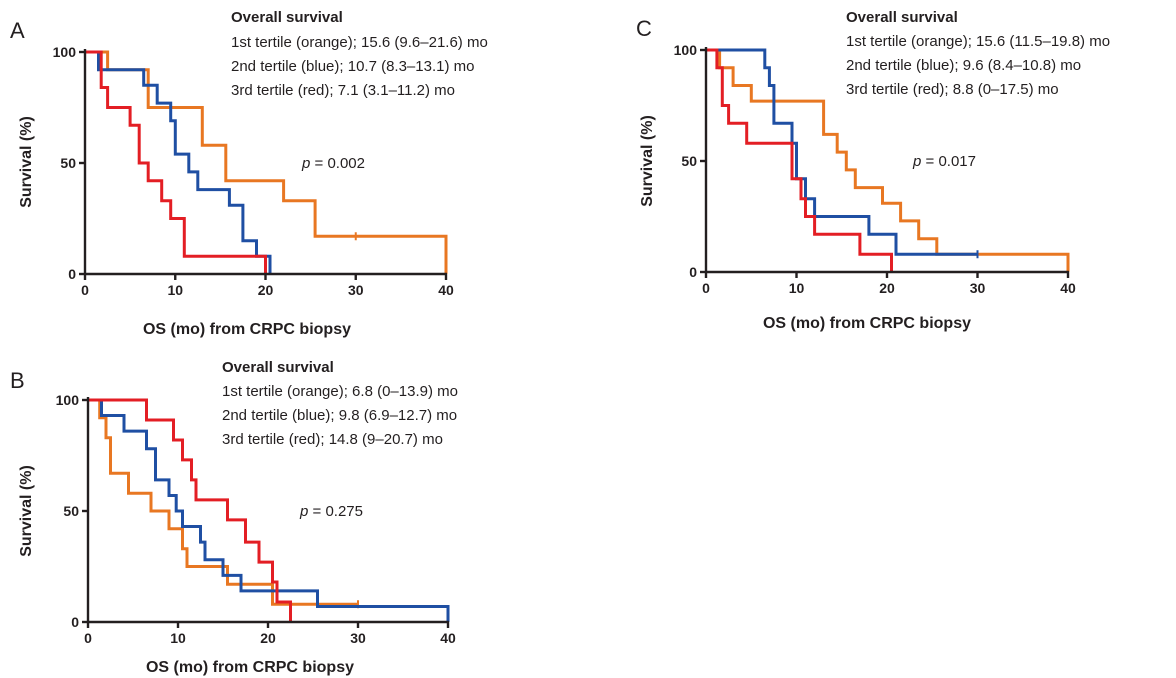  What do you see at coordinates (693, 272) in the screenshot?
I see `y-tick-label-c-0: 0` at bounding box center [693, 272].